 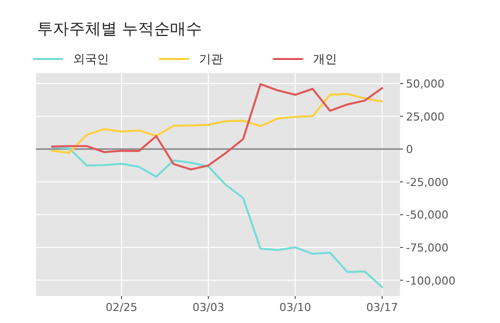 What do you see at coordinates (425, 117) in the screenshot?
I see `y-tick-label: 25,000` at bounding box center [425, 117].